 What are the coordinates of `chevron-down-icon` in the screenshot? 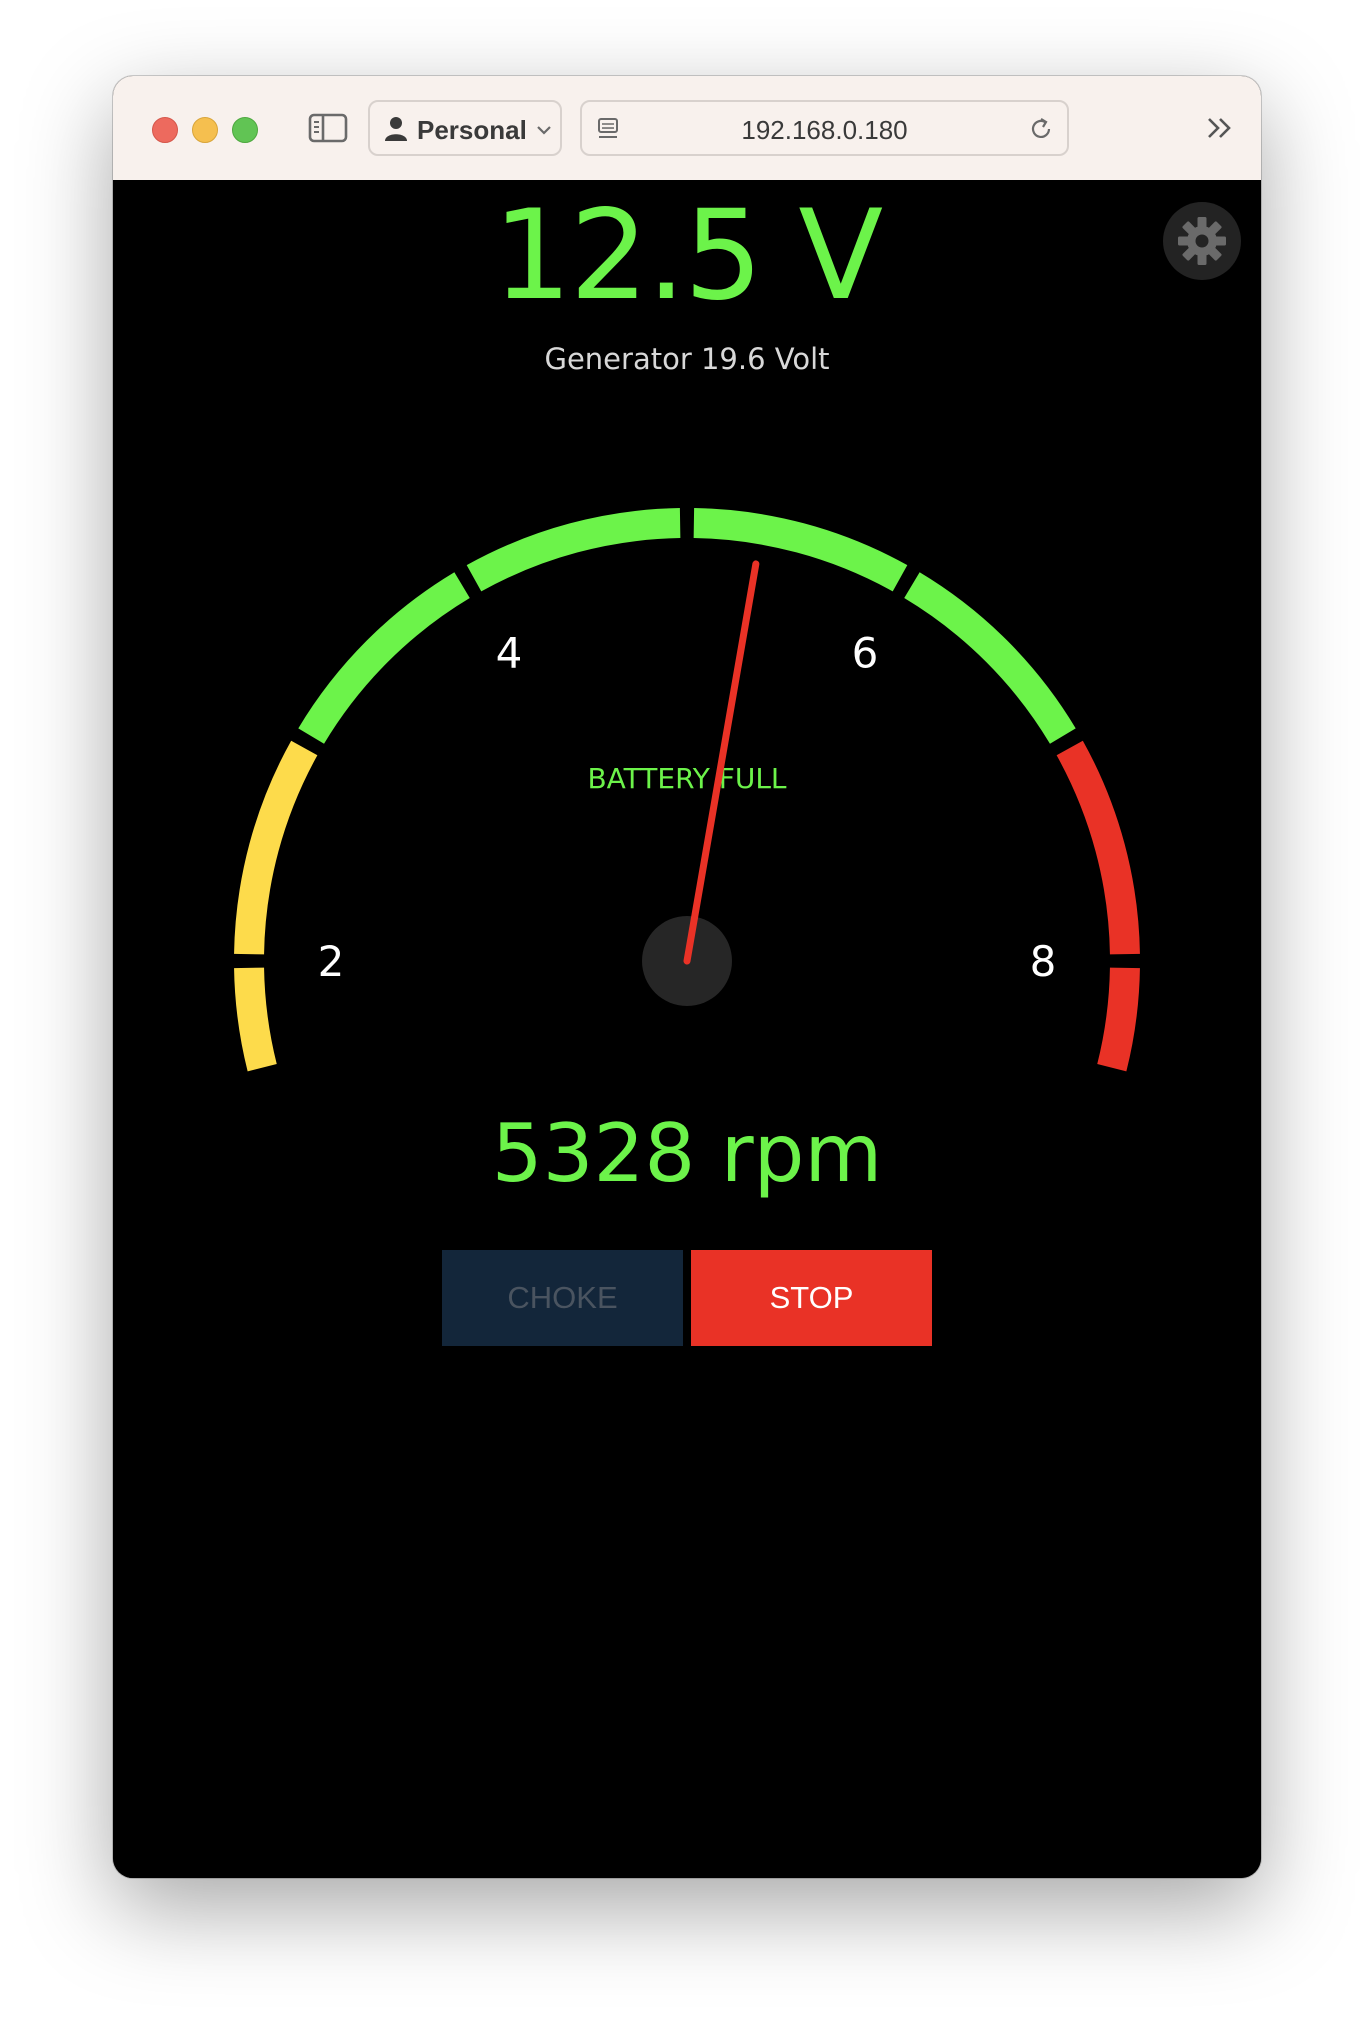 It's located at (544, 130).